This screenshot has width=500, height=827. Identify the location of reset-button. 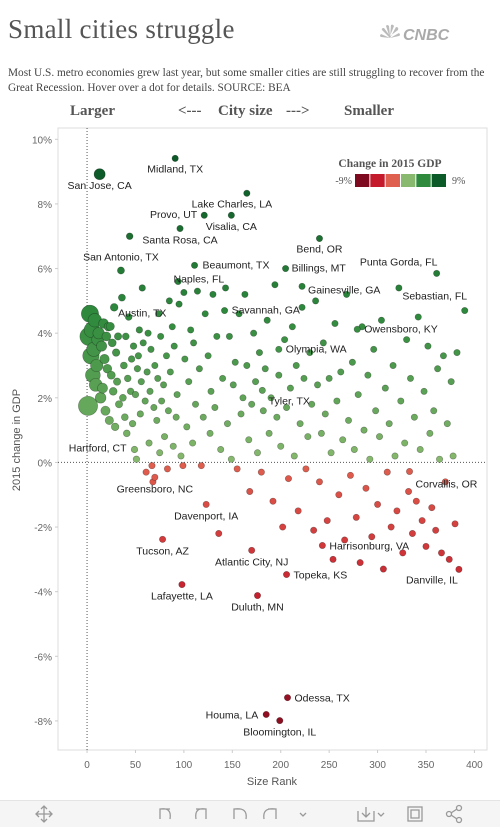
(240, 814).